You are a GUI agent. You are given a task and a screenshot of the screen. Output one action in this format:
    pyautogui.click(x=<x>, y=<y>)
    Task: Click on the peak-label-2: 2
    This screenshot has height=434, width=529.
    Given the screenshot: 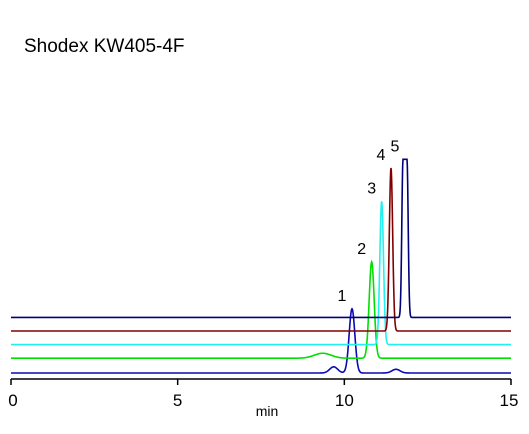 What is the action you would take?
    pyautogui.click(x=361, y=249)
    